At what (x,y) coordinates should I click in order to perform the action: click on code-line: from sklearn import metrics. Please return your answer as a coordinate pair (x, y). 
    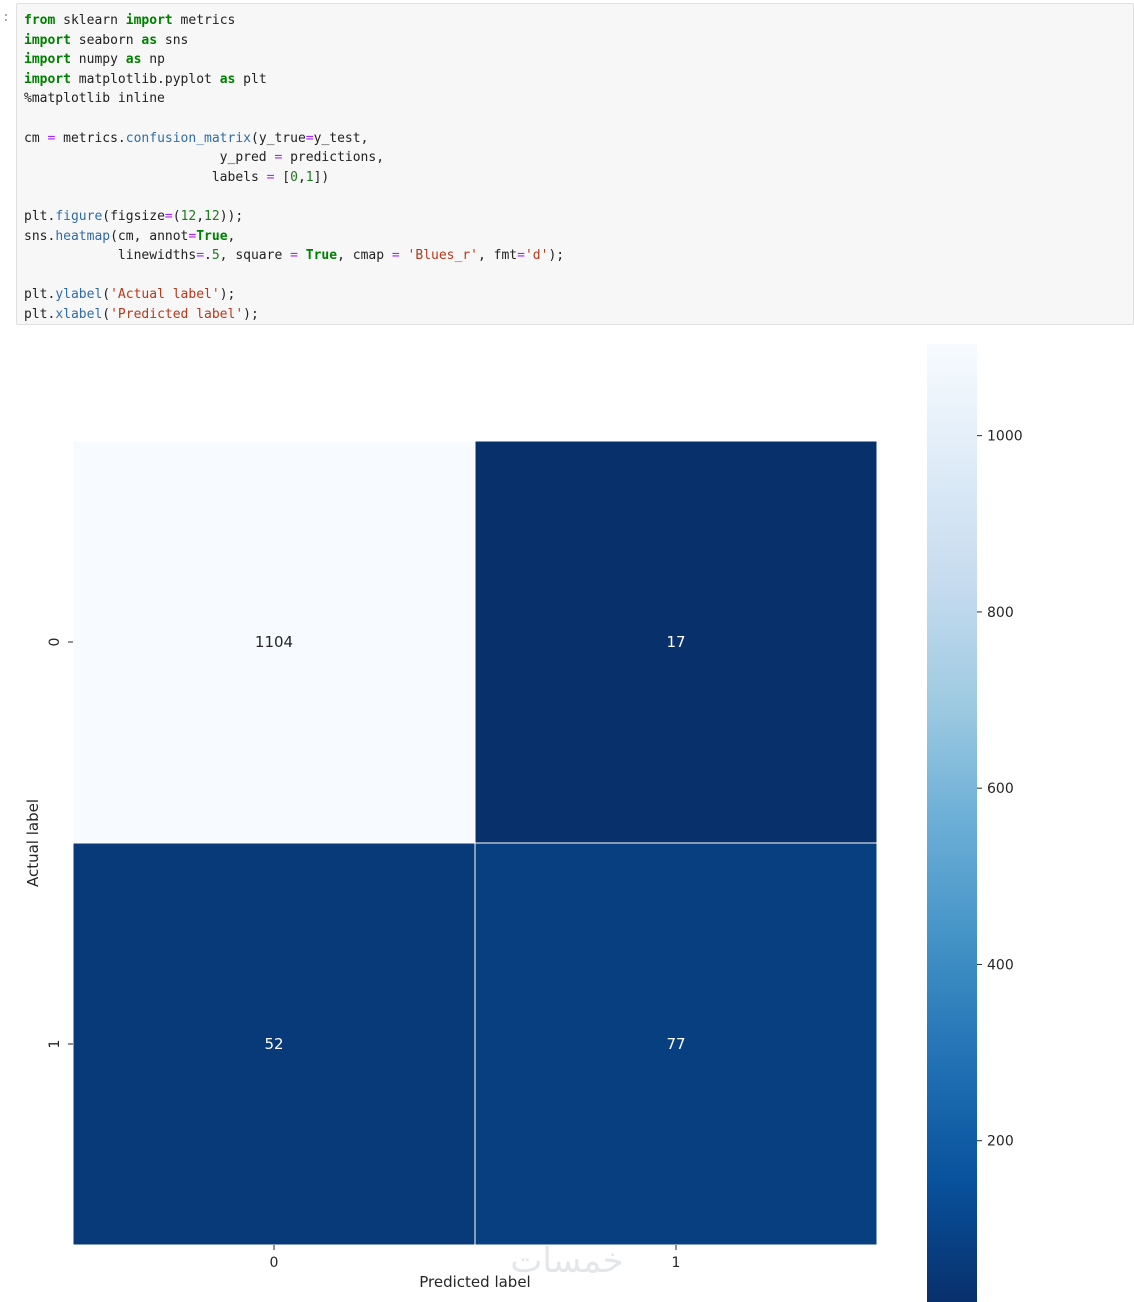
    Looking at the image, I should click on (578, 21).